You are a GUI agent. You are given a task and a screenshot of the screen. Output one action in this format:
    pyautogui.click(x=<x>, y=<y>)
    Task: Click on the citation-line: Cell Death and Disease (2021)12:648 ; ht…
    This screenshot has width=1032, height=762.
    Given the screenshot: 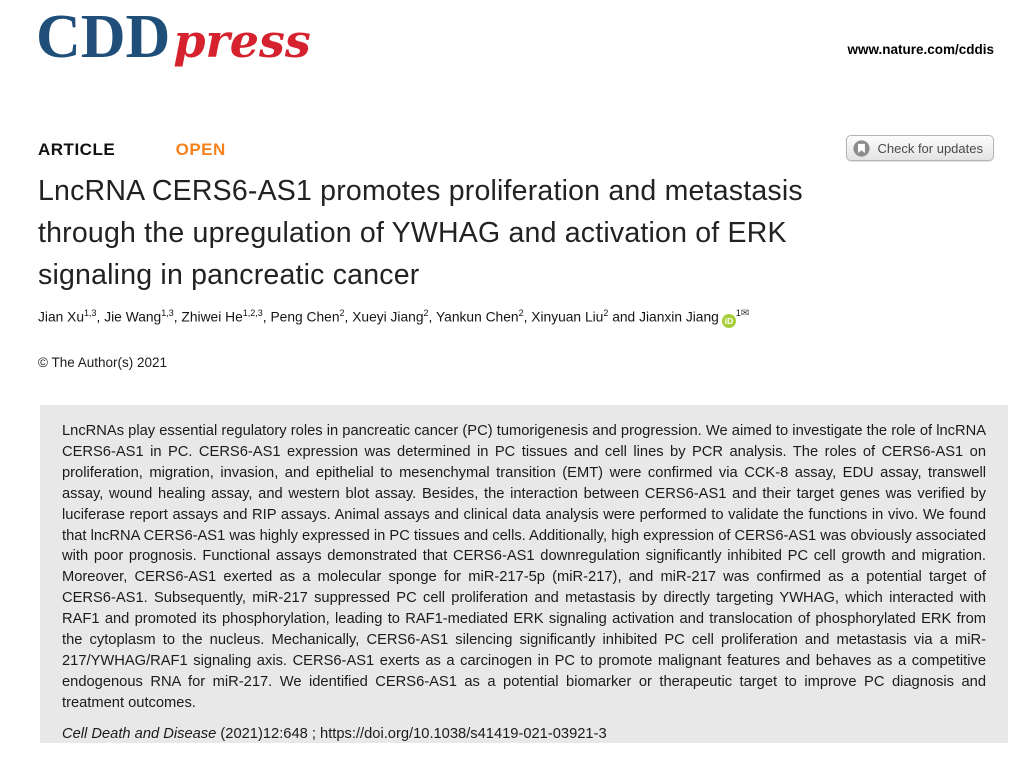 What is the action you would take?
    pyautogui.click(x=524, y=734)
    